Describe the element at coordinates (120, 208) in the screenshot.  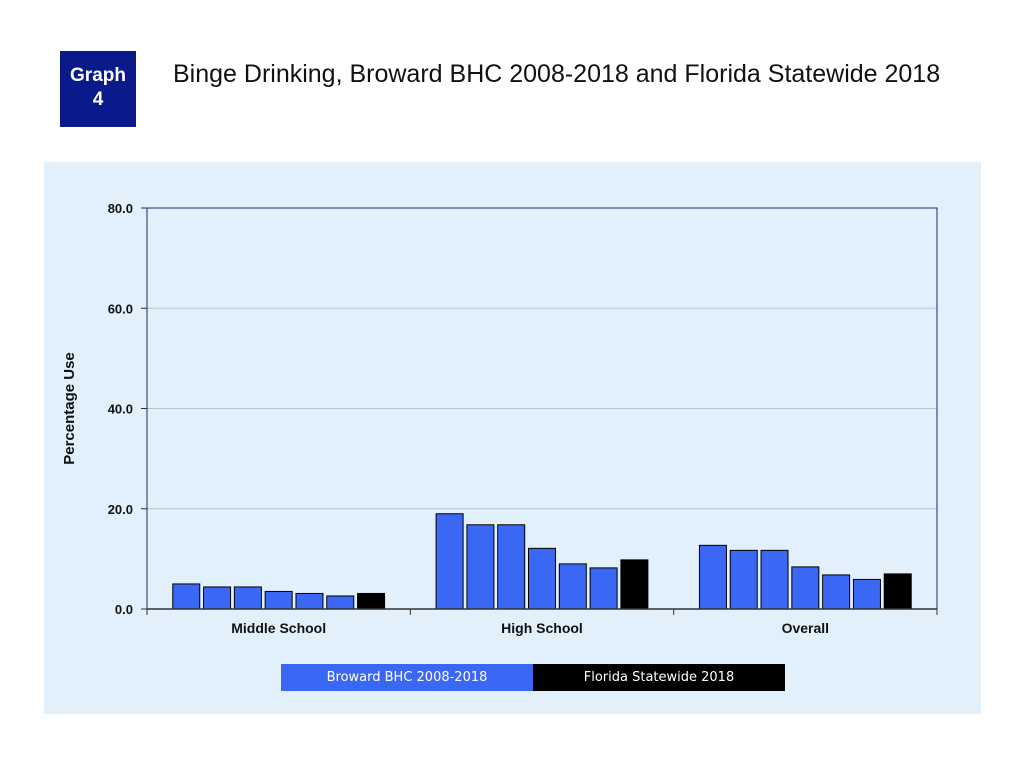
I see `y-tick-label: 80.0` at that location.